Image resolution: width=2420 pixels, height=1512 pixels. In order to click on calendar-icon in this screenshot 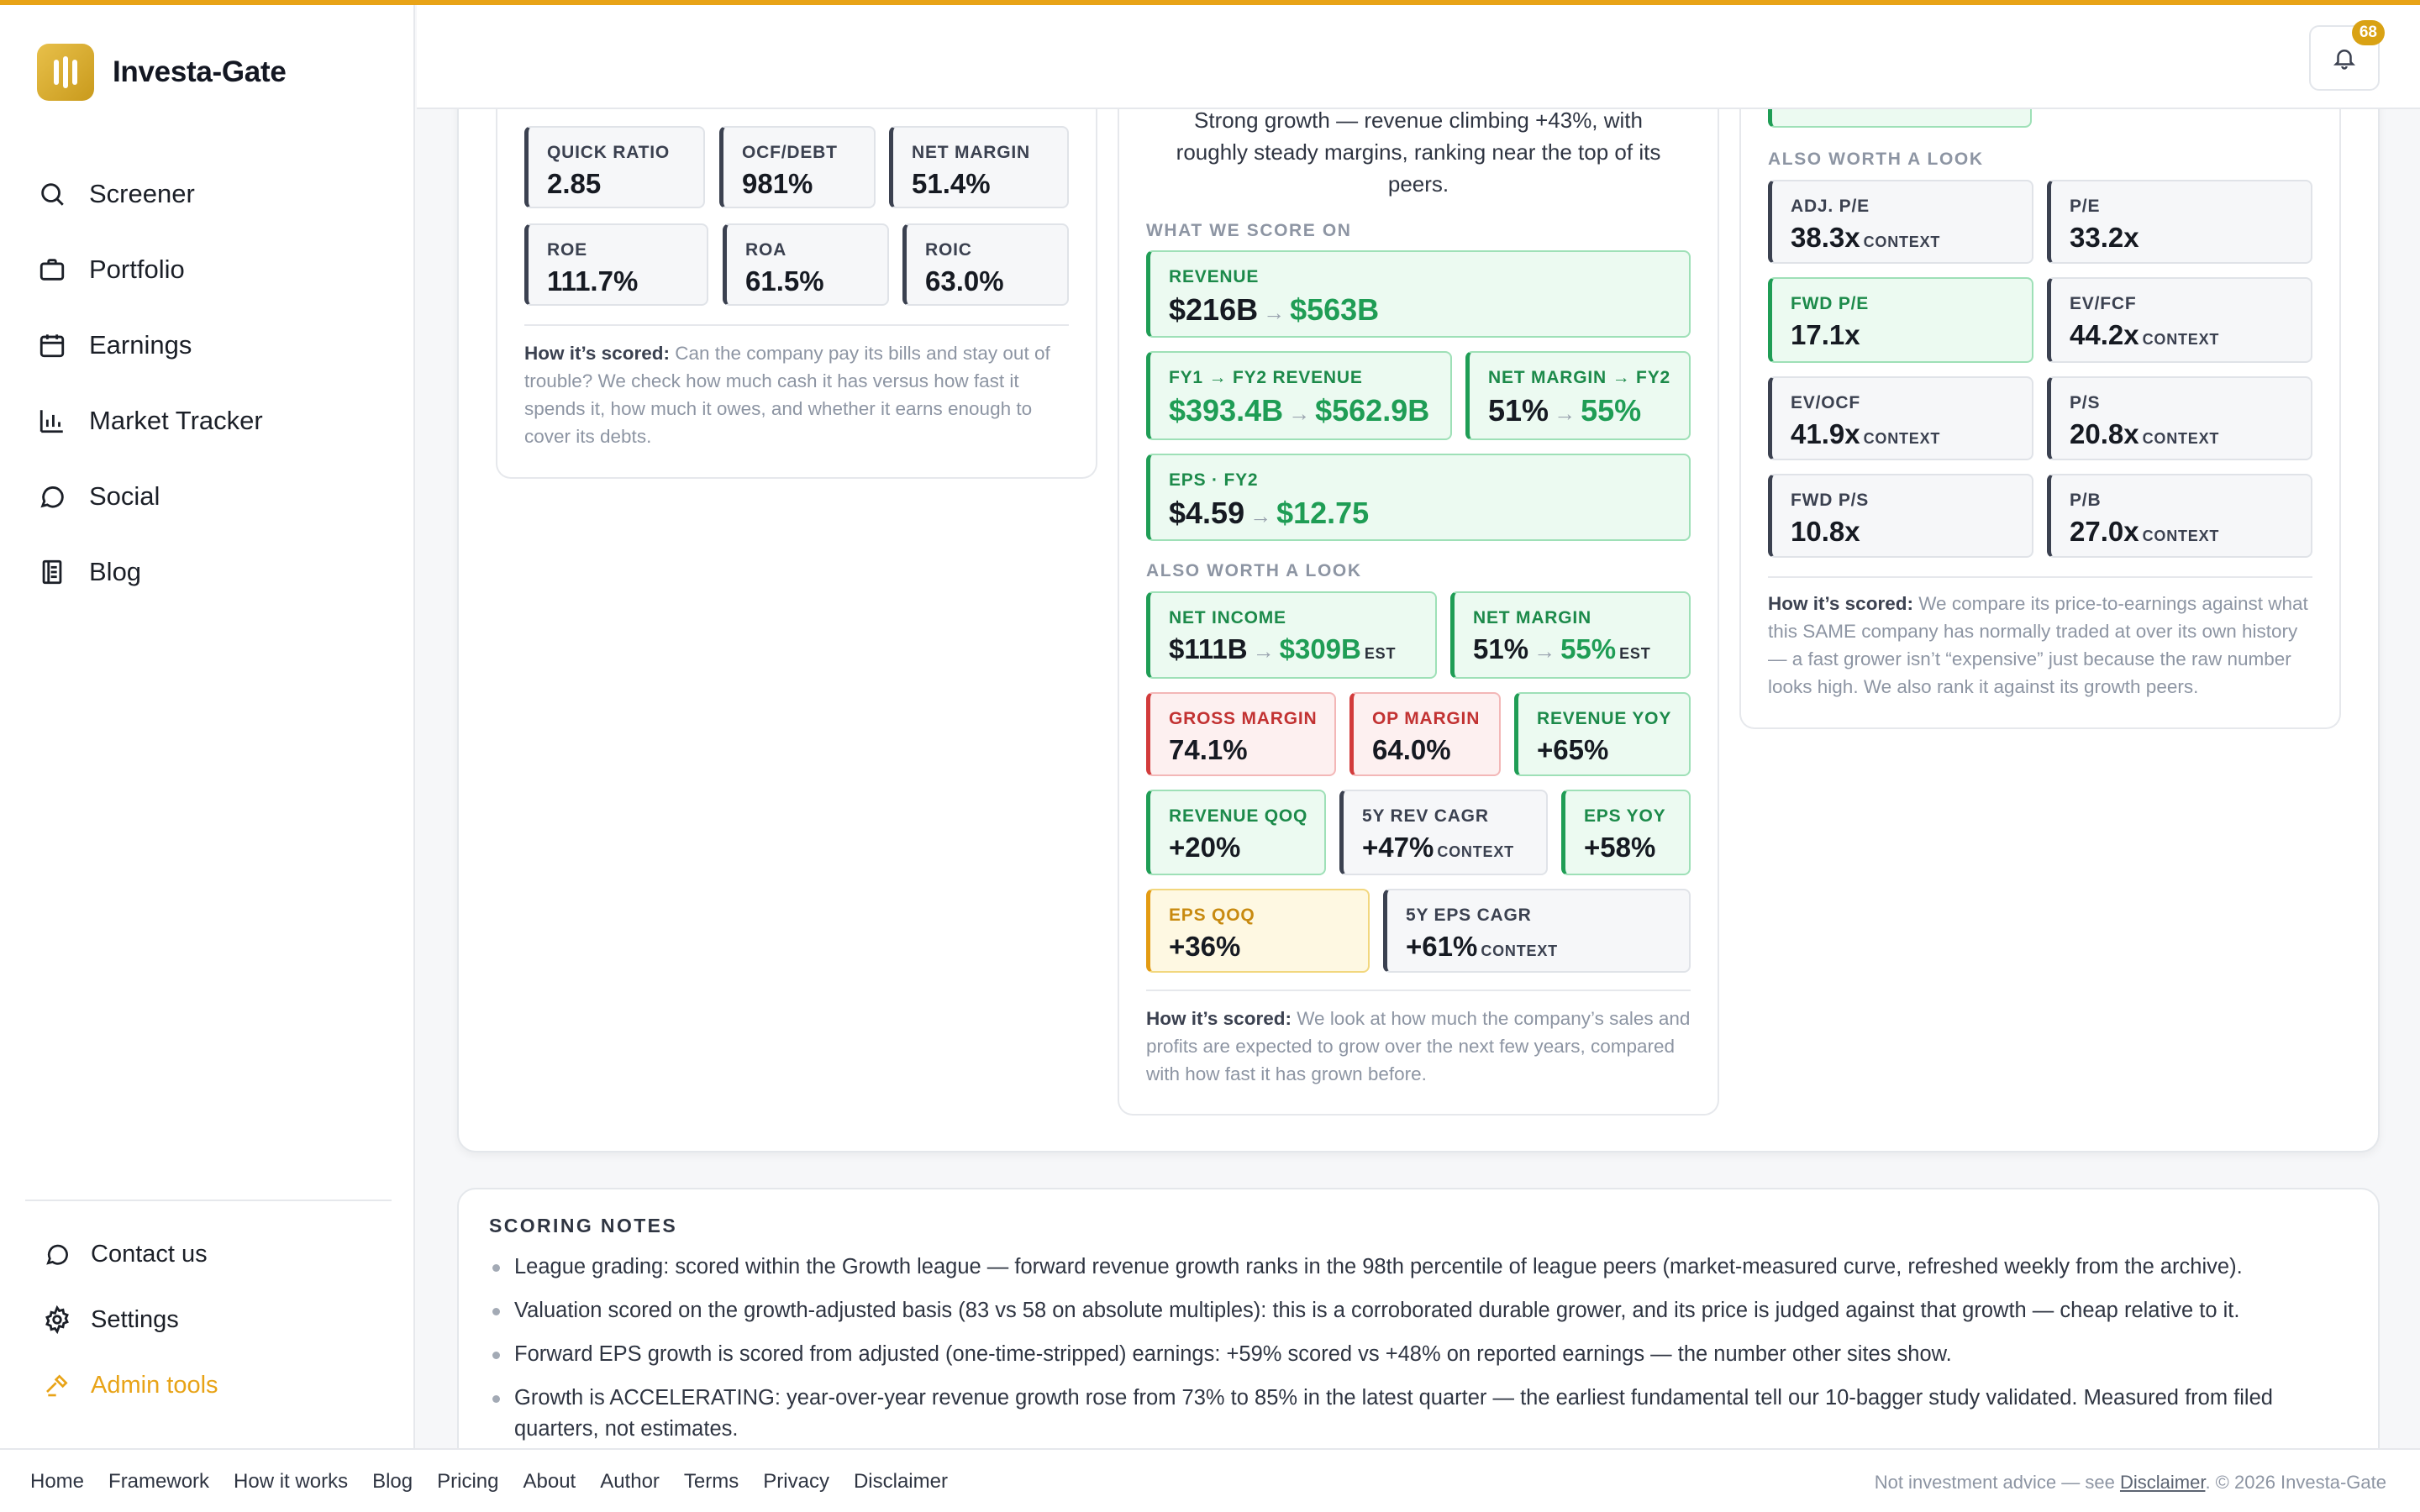, I will do `click(52, 345)`.